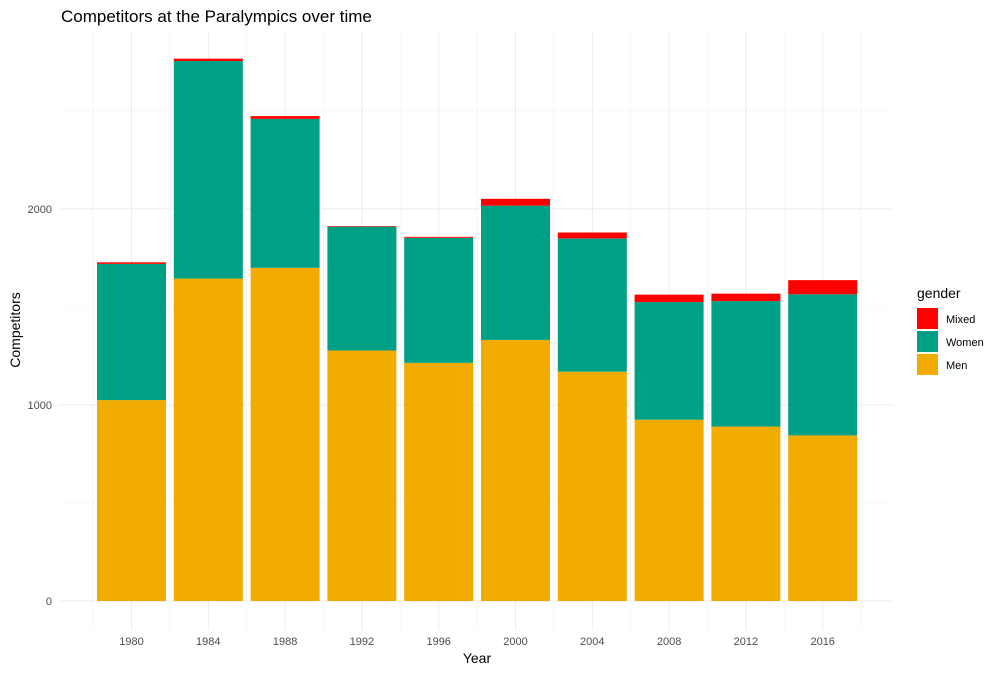 This screenshot has height=673, width=1005. What do you see at coordinates (823, 287) in the screenshot?
I see `bar-mixed-2016` at bounding box center [823, 287].